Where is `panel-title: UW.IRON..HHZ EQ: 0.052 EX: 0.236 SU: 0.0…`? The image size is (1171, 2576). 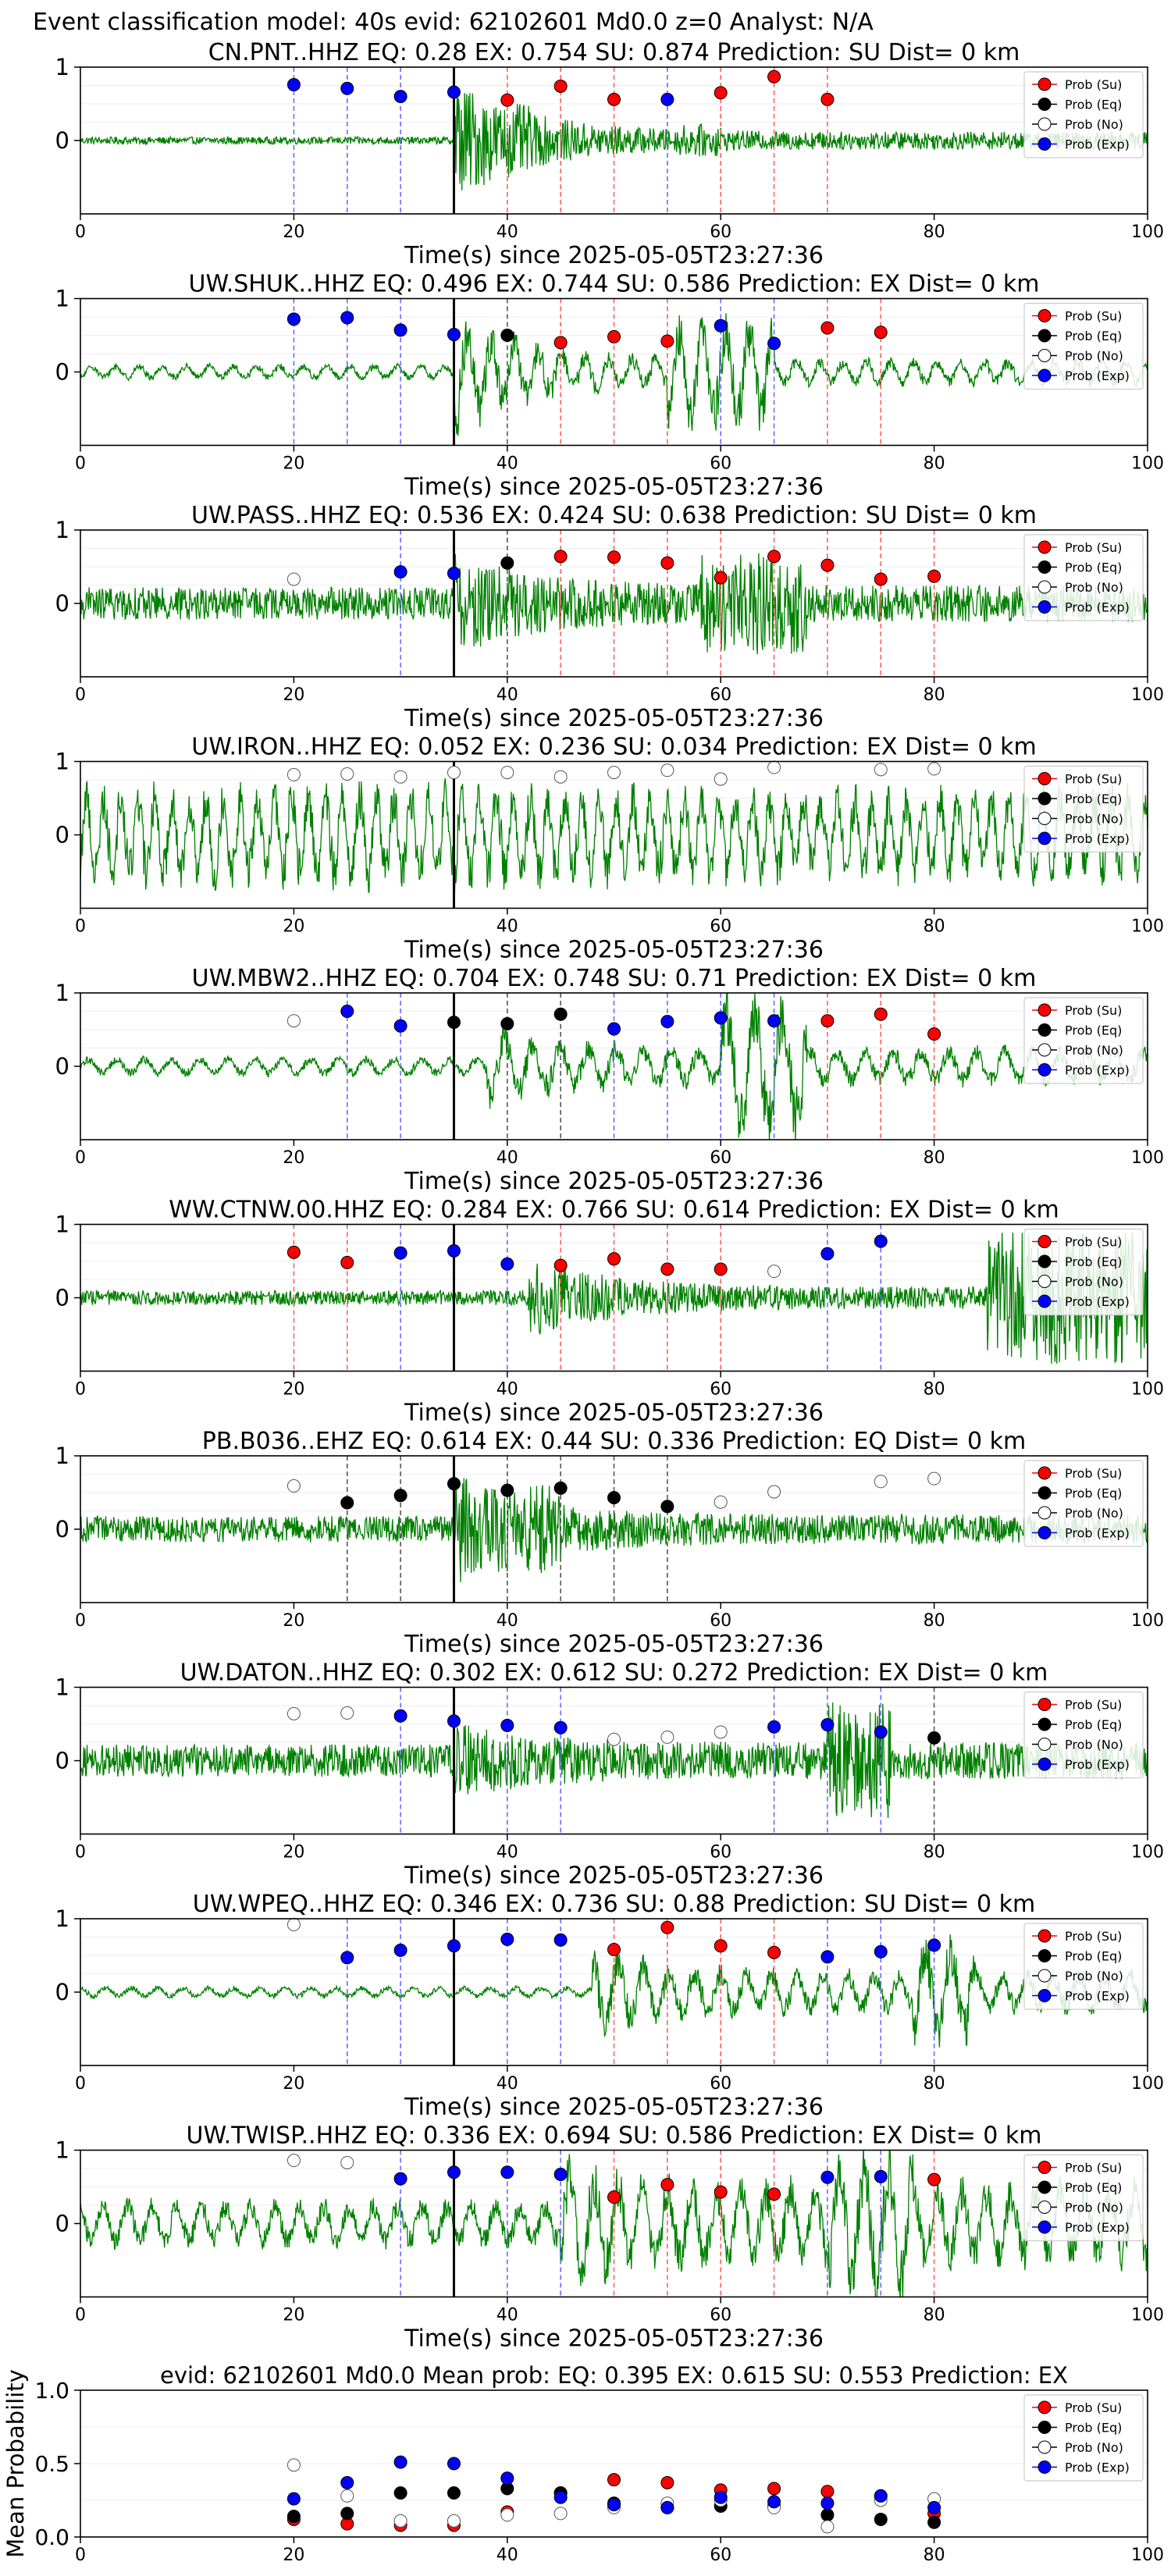
panel-title: UW.IRON..HHZ EQ: 0.052 EX: 0.236 SU: 0.0… is located at coordinates (613, 747).